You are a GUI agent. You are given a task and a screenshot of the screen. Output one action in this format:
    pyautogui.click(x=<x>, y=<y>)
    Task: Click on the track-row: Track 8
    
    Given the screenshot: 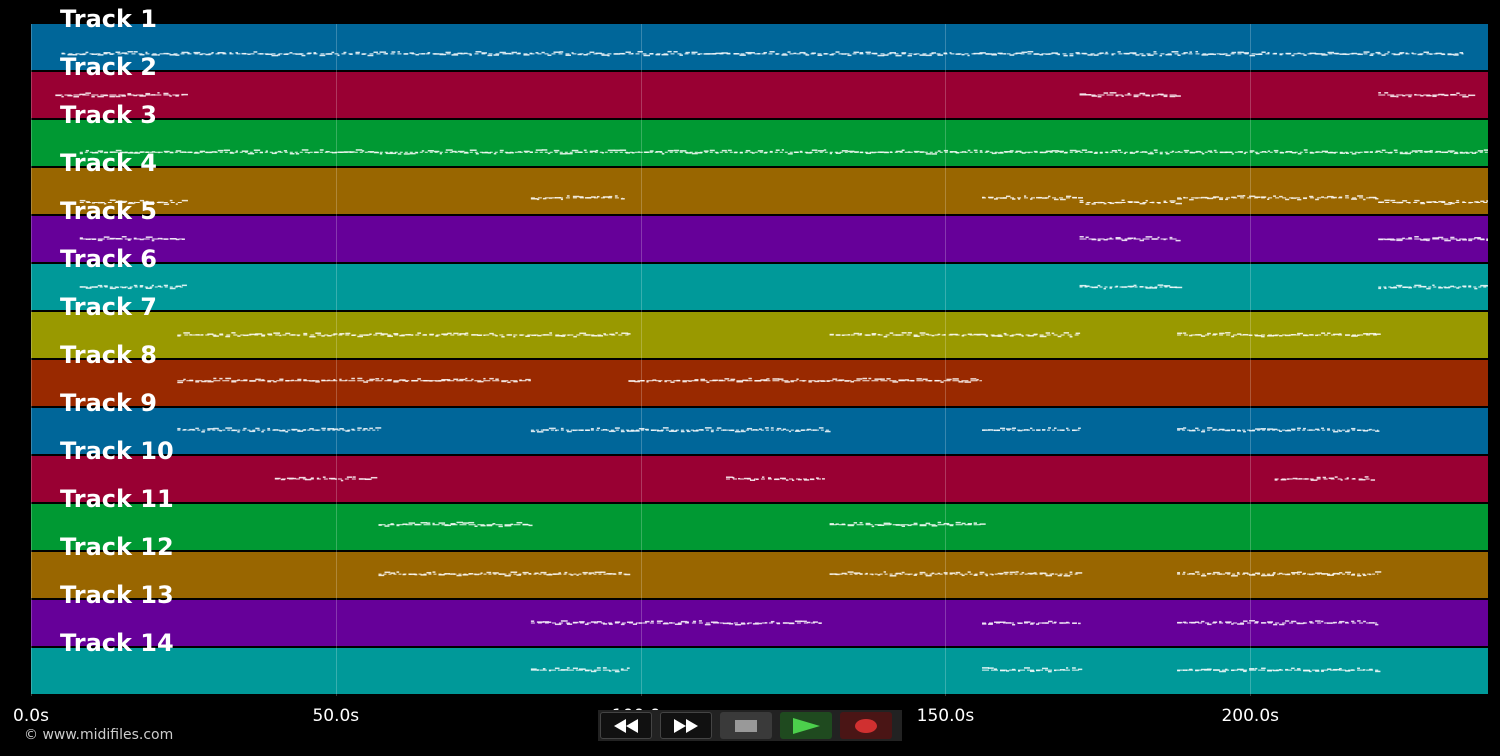 What is the action you would take?
    pyautogui.click(x=759, y=374)
    